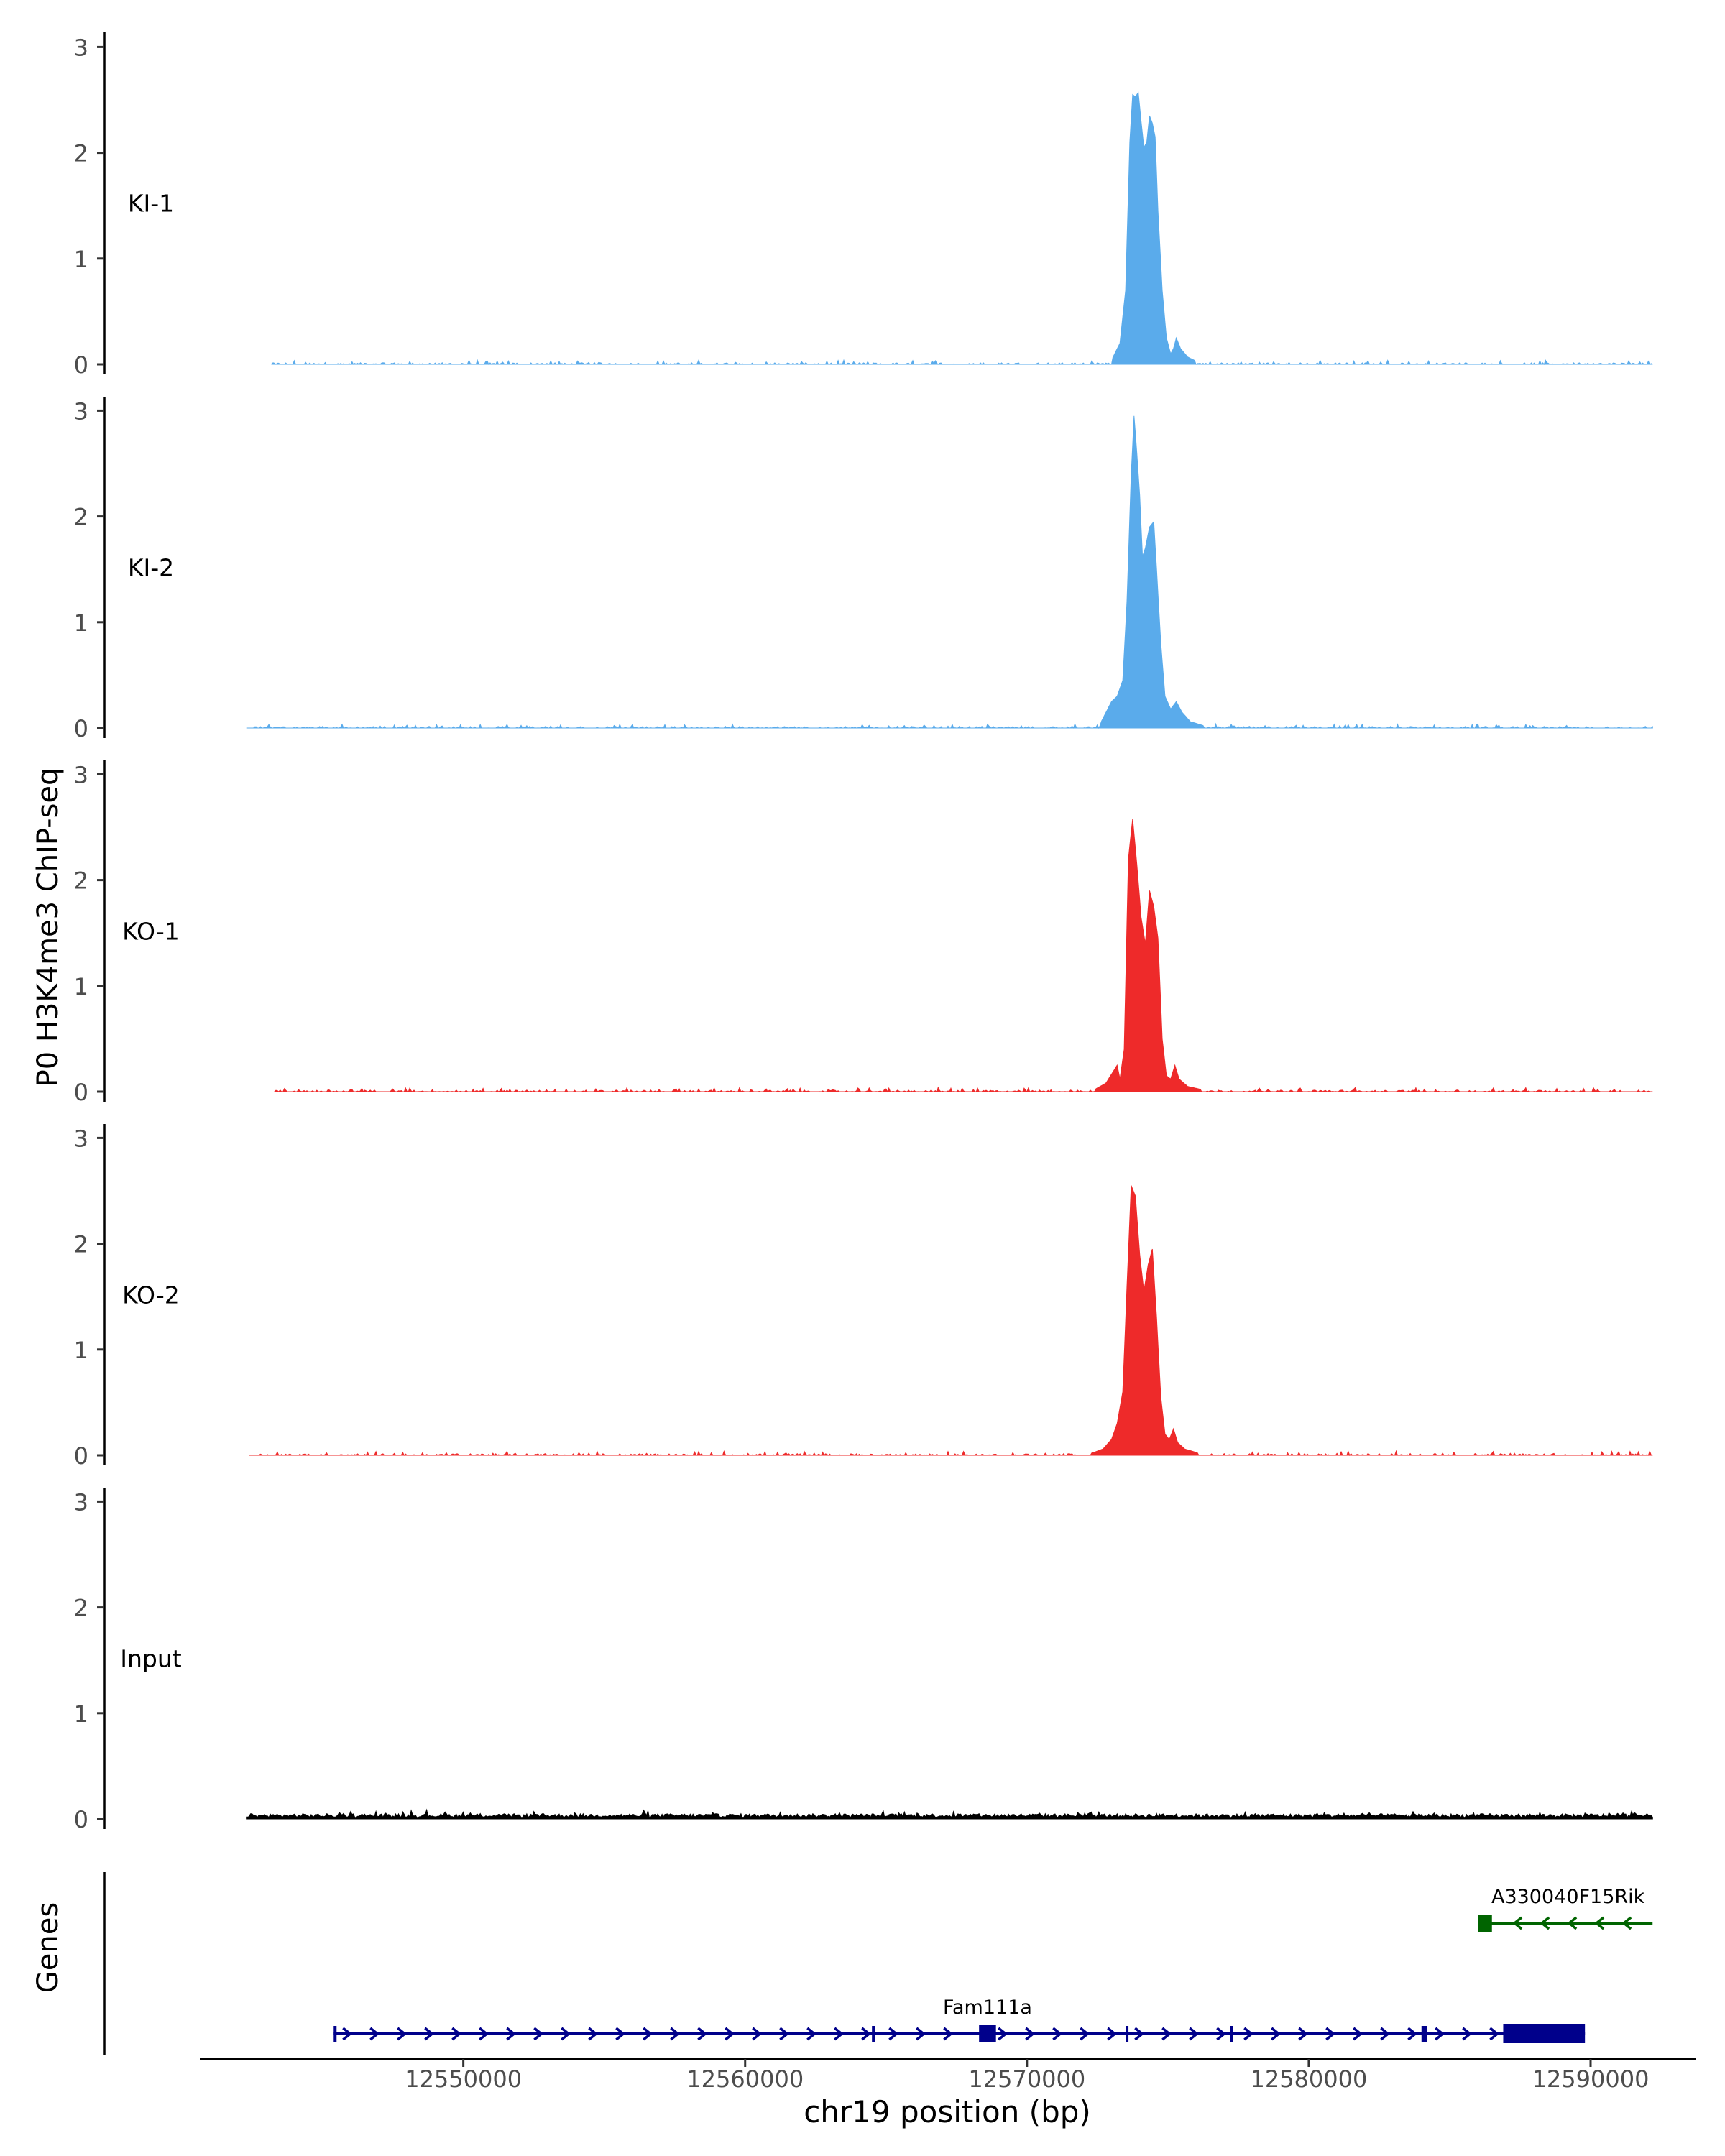  I want to click on genes-panel: Fam111a A330040F15Rik, so click(878, 1964).